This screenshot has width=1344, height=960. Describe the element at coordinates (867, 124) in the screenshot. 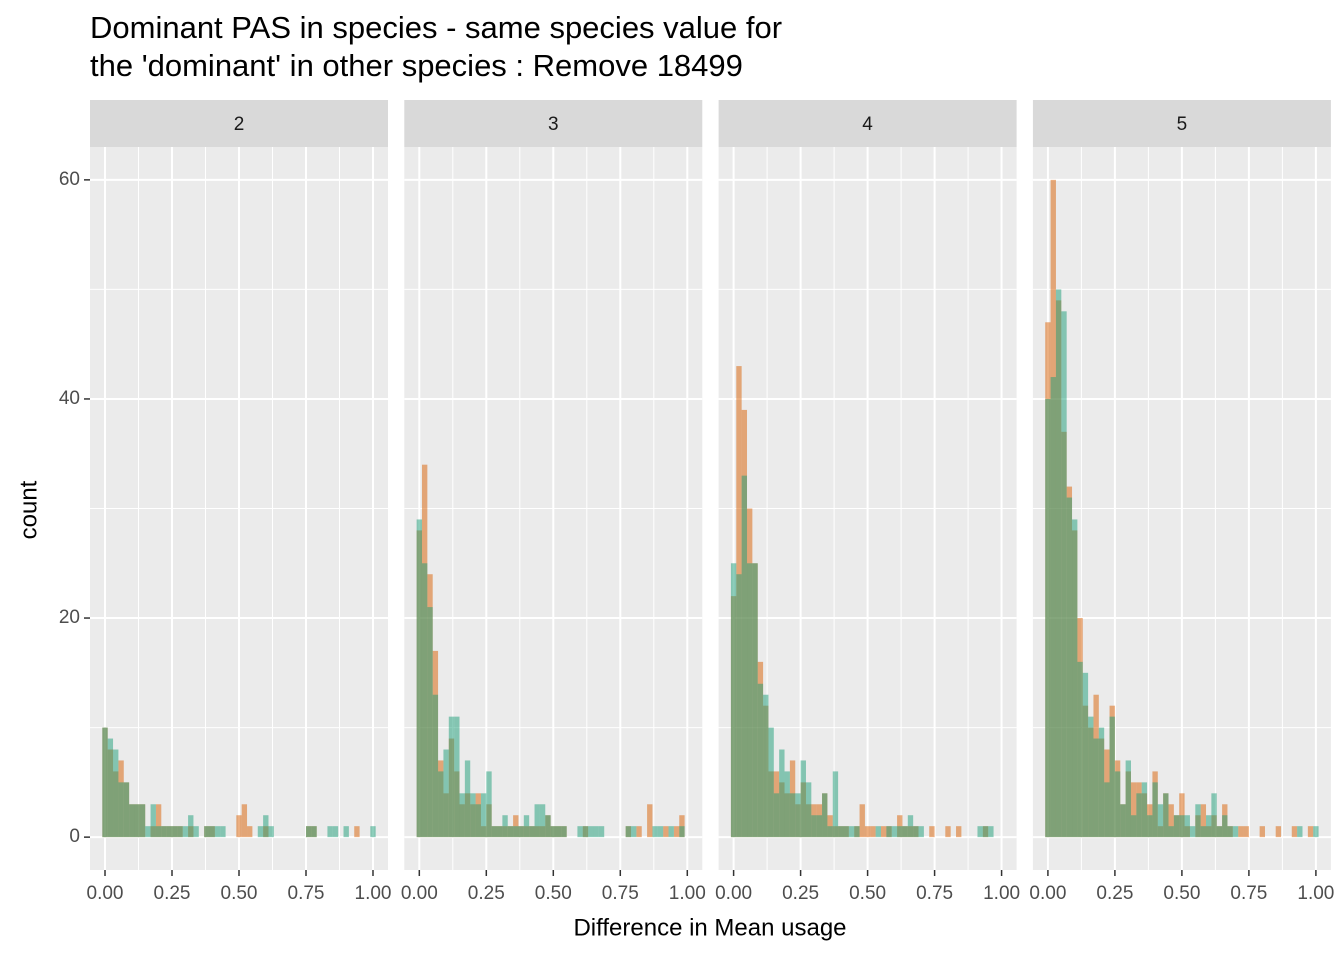

I see `facet-label: 4` at that location.